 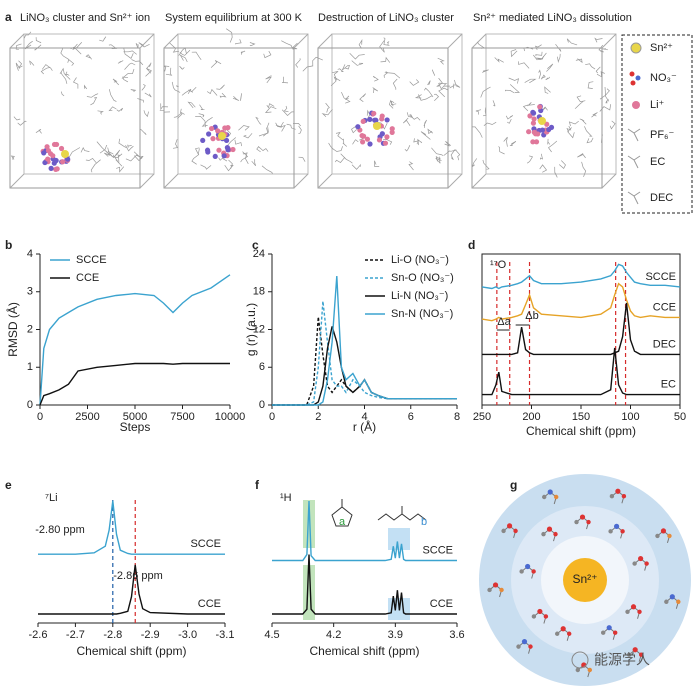 What do you see at coordinates (482, 417) in the screenshot?
I see `x-tick-label: 250` at bounding box center [482, 417].